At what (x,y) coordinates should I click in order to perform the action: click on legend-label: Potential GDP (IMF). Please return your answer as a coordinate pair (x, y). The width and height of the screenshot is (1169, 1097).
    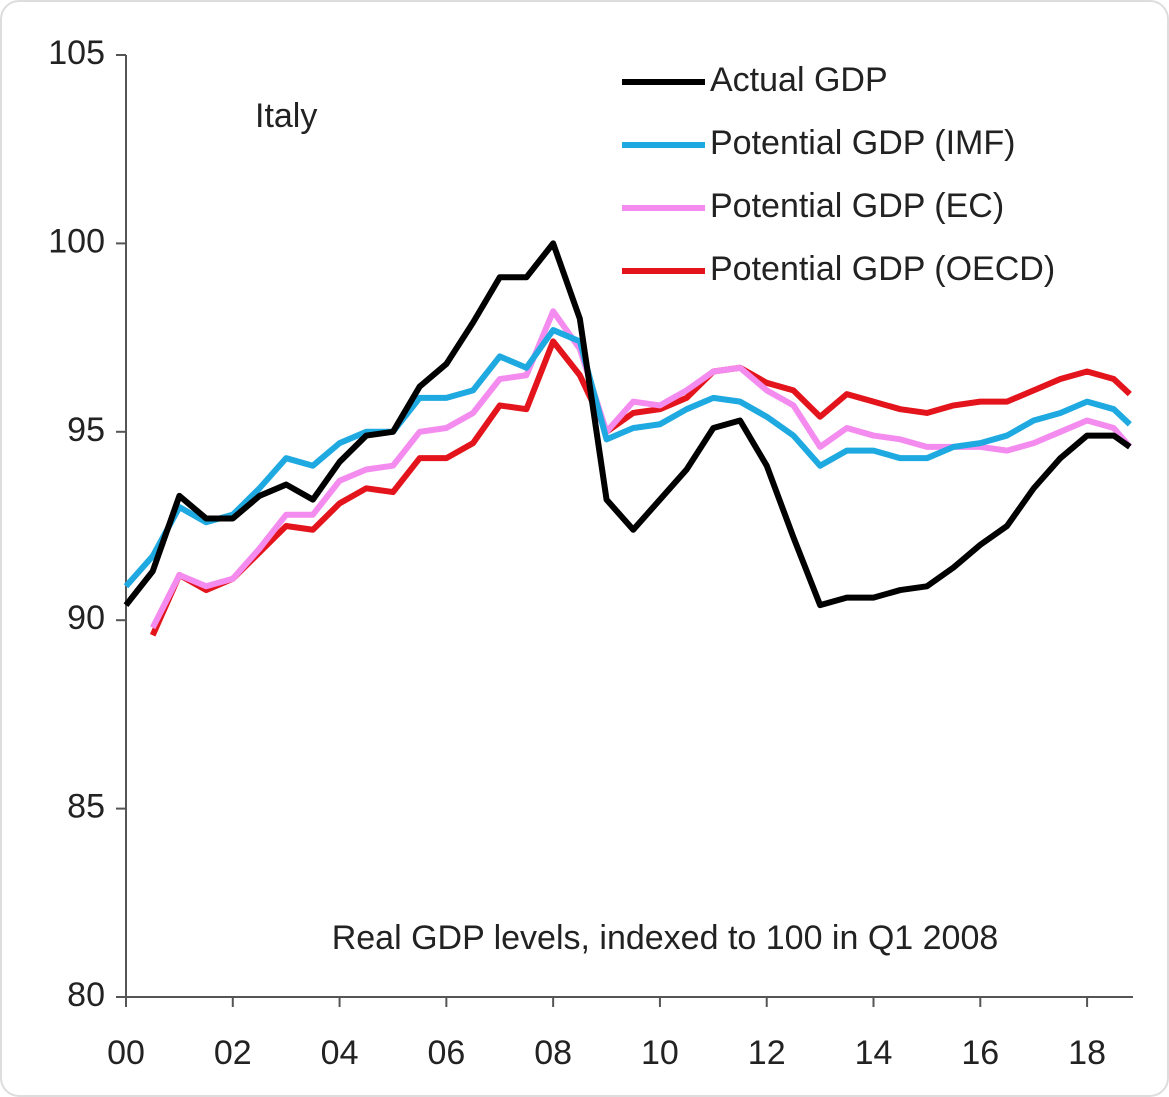
    Looking at the image, I should click on (862, 143).